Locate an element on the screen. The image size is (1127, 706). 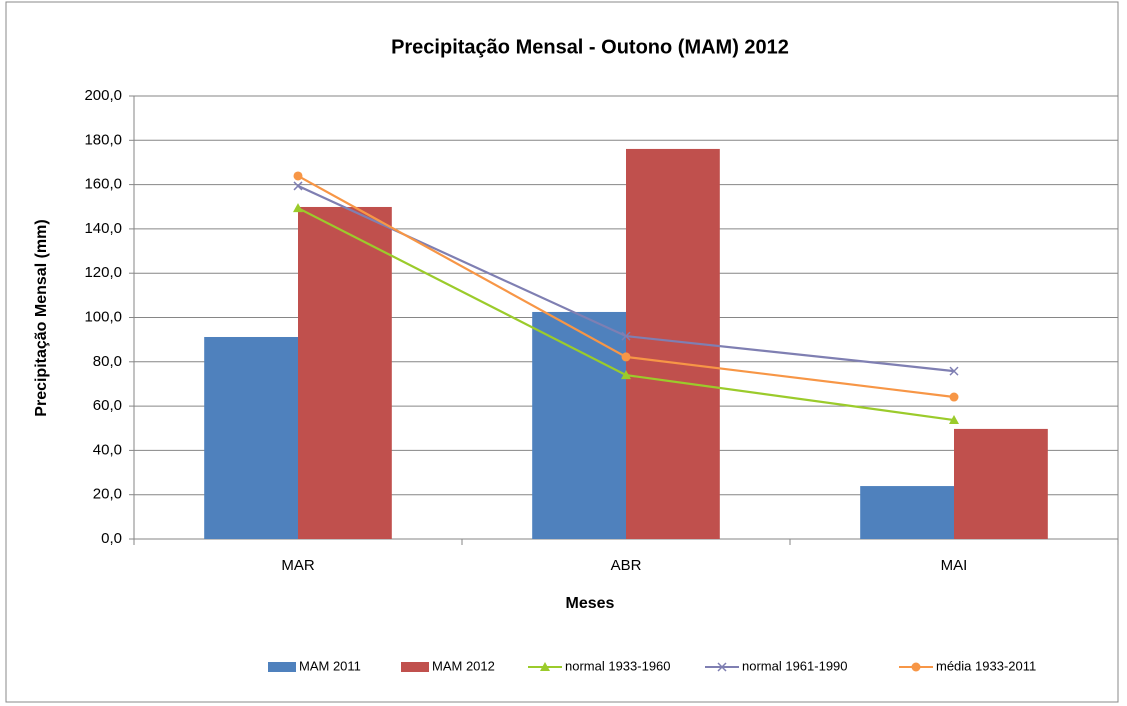
x-tick-label: ABR is located at coordinates (626, 565).